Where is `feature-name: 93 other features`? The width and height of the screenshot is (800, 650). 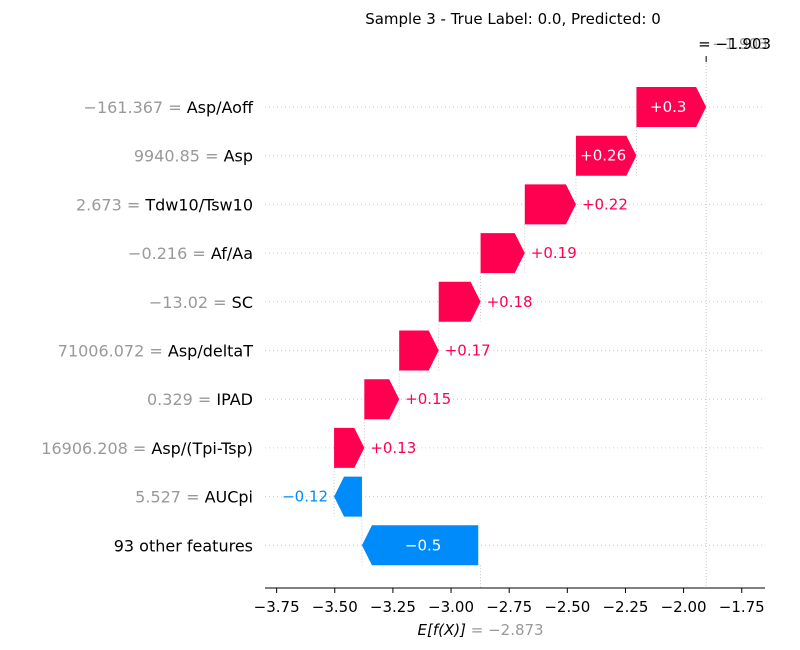 feature-name: 93 other features is located at coordinates (183, 545).